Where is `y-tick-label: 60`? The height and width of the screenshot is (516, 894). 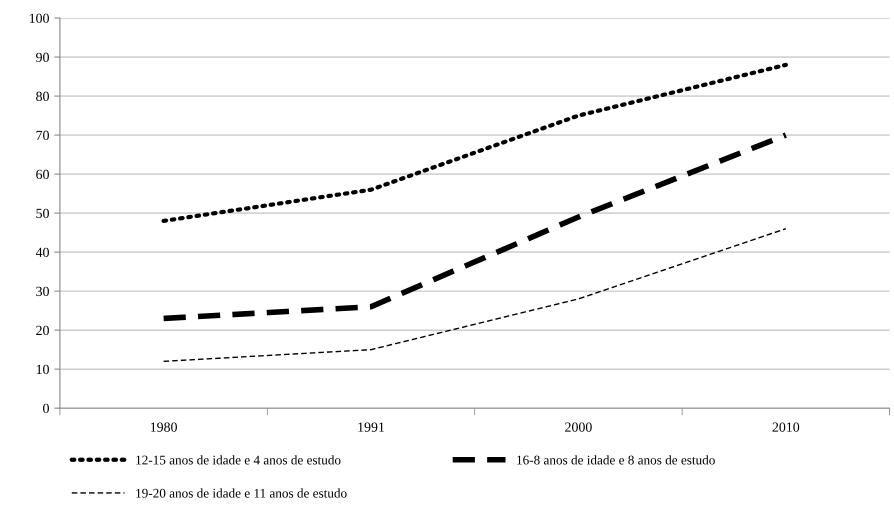 y-tick-label: 60 is located at coordinates (42, 175).